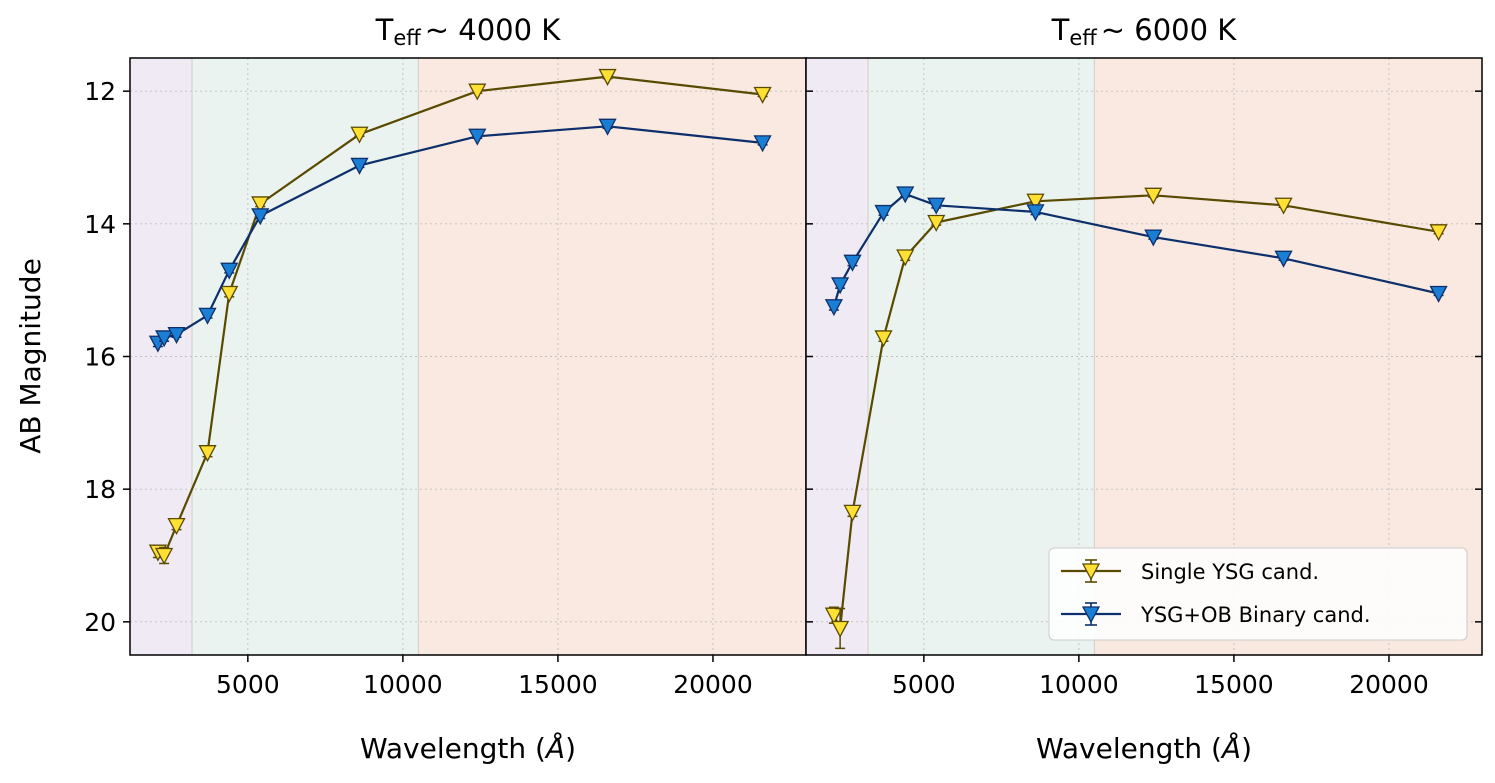  Describe the element at coordinates (100, 224) in the screenshot. I see `y-tick-label: 14` at that location.